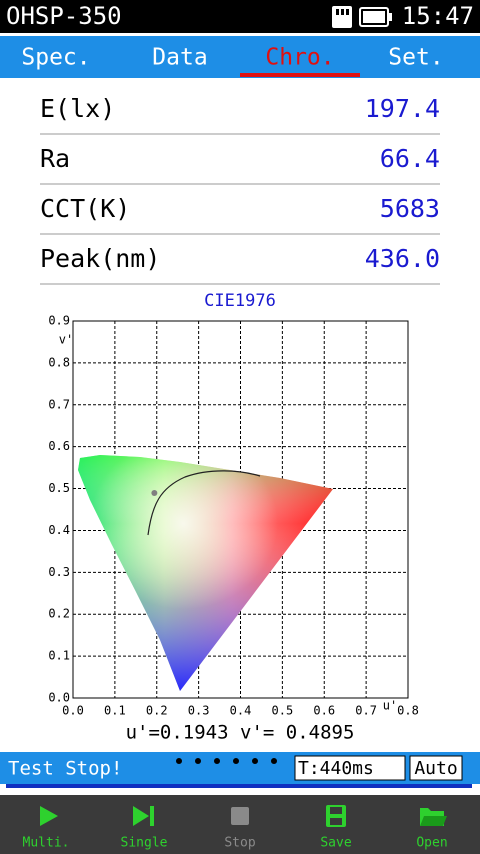  What do you see at coordinates (408, 711) in the screenshot?
I see `x-tick-label: 0.8` at bounding box center [408, 711].